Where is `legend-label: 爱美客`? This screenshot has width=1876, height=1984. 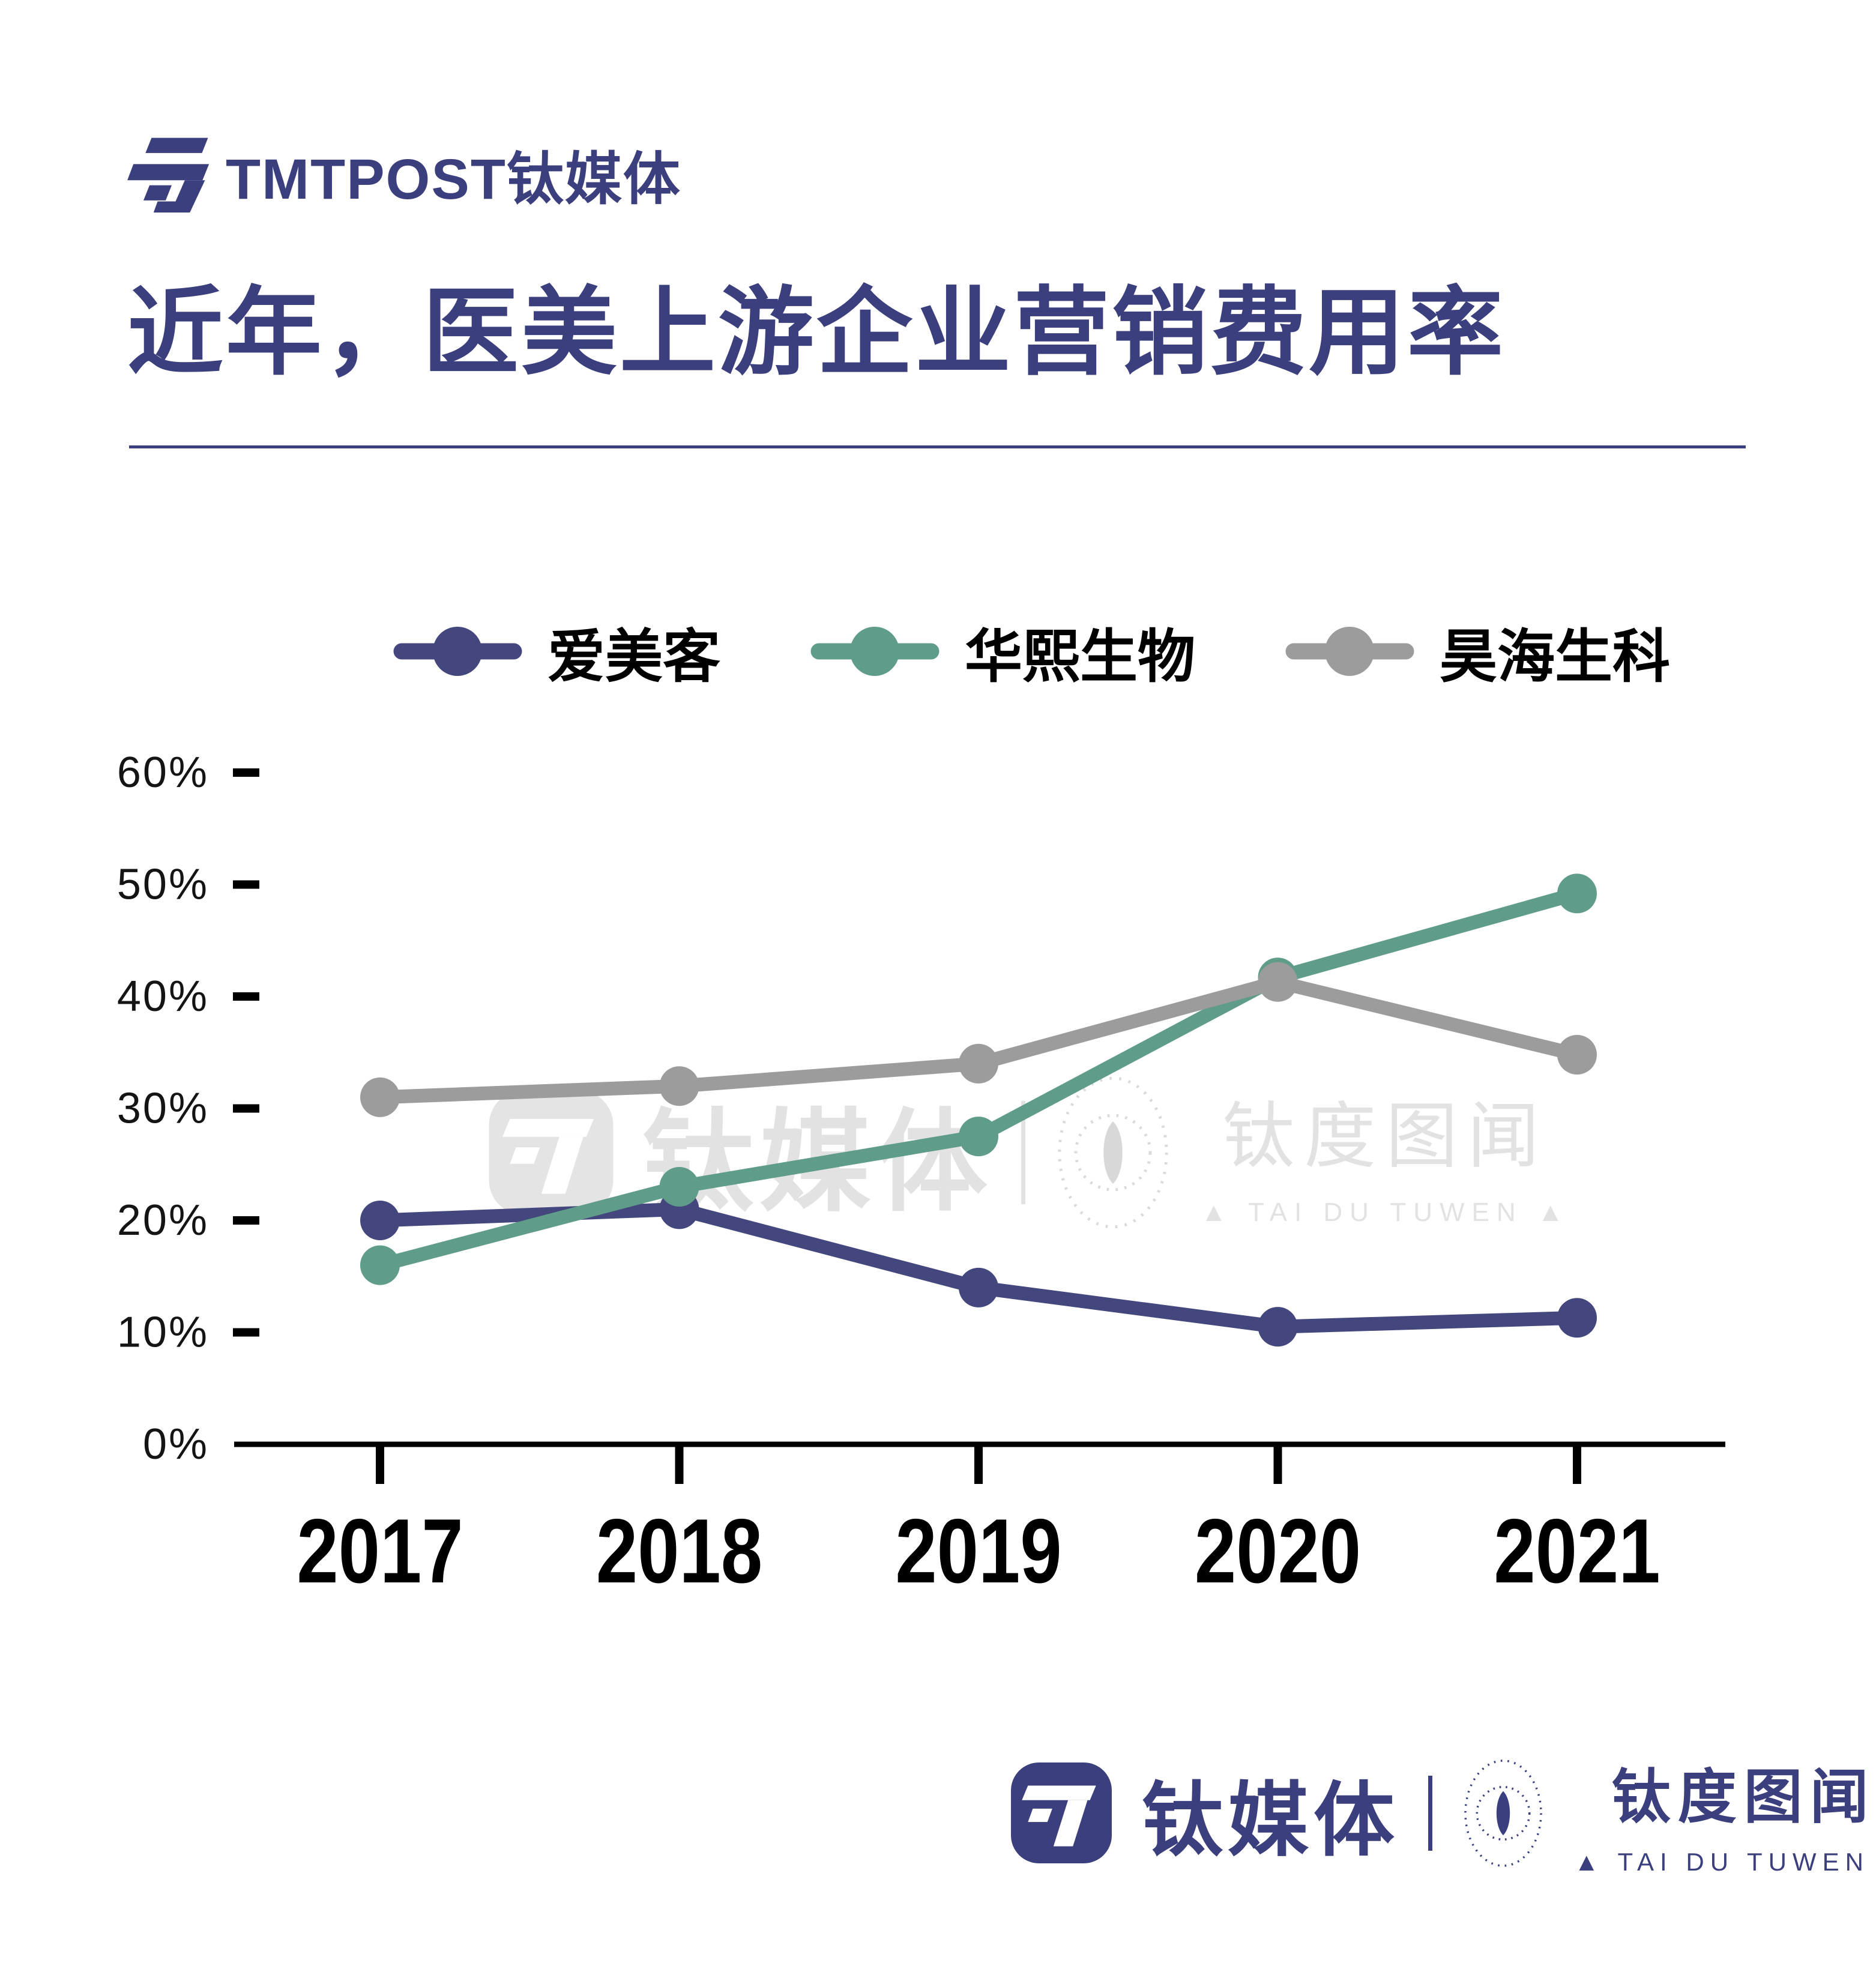
legend-label: 爱美客 is located at coordinates (633, 656).